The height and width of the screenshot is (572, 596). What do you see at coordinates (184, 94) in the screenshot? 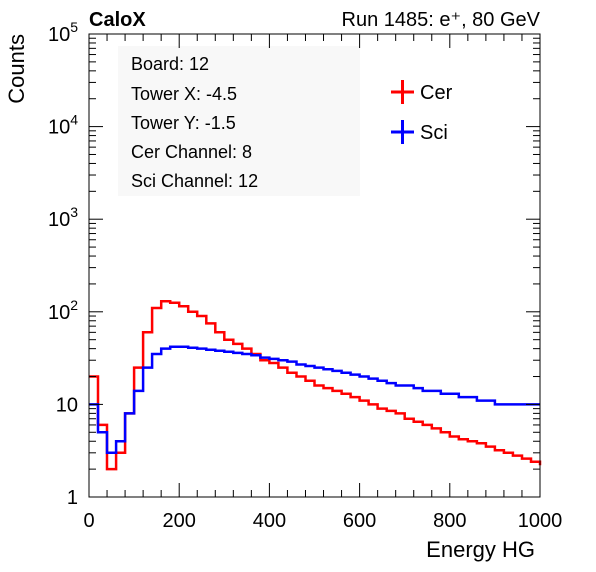
I see `info-tower-x: Tower X: -4.5` at bounding box center [184, 94].